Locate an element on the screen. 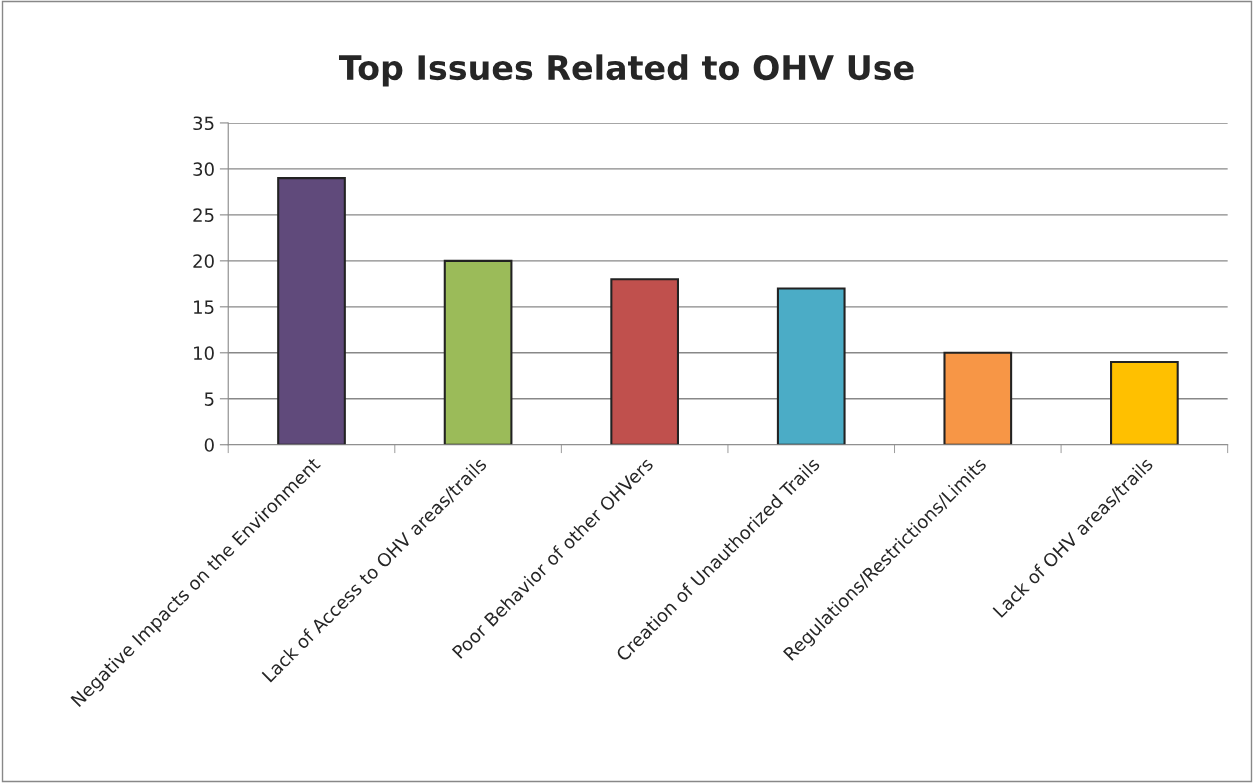 The image size is (1254, 783). chart-title: Top Issues Related to OHV Use is located at coordinates (626, 70).